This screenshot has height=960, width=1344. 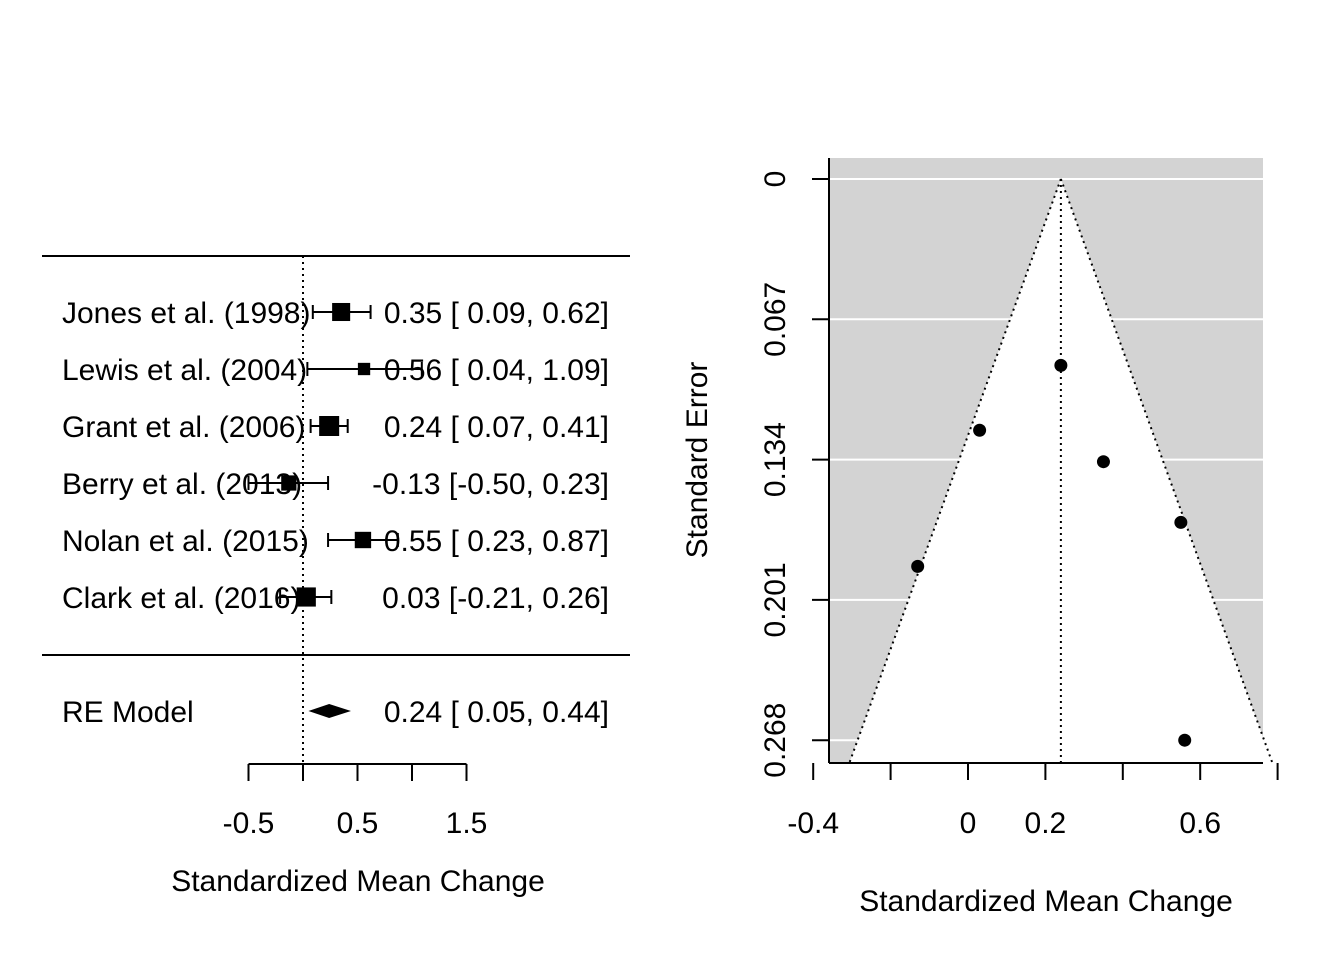 What do you see at coordinates (1166, 471) in the screenshot?
I see `funnel-right-boundary` at bounding box center [1166, 471].